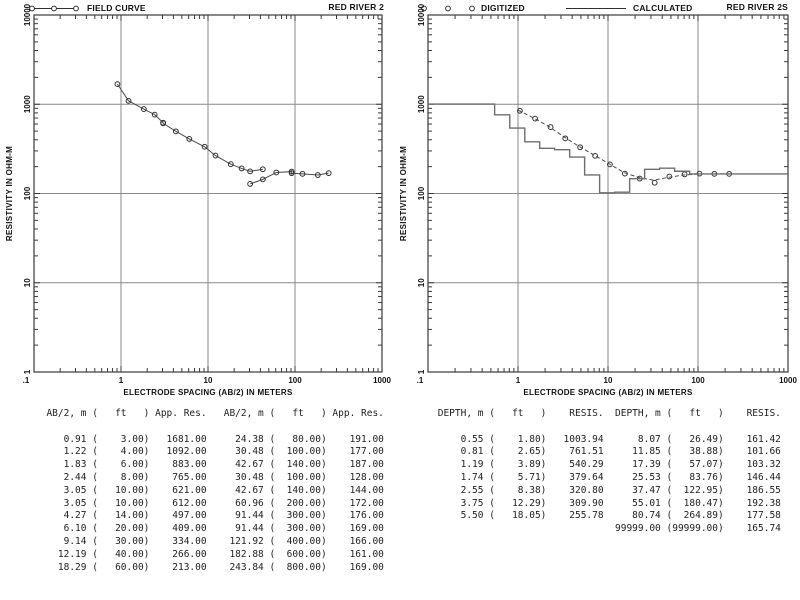 This screenshot has height=600, width=800. Describe the element at coordinates (503, 8) in the screenshot. I see `digitized-legend-label: DIGITIZED` at that location.